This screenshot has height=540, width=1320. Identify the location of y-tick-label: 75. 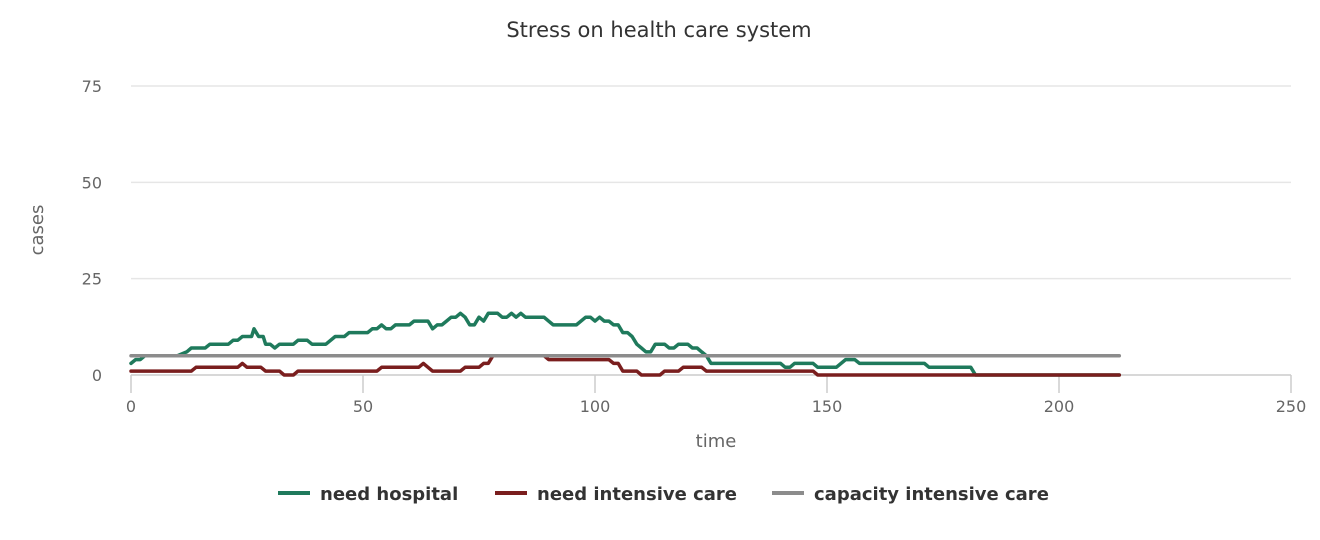
(92, 86).